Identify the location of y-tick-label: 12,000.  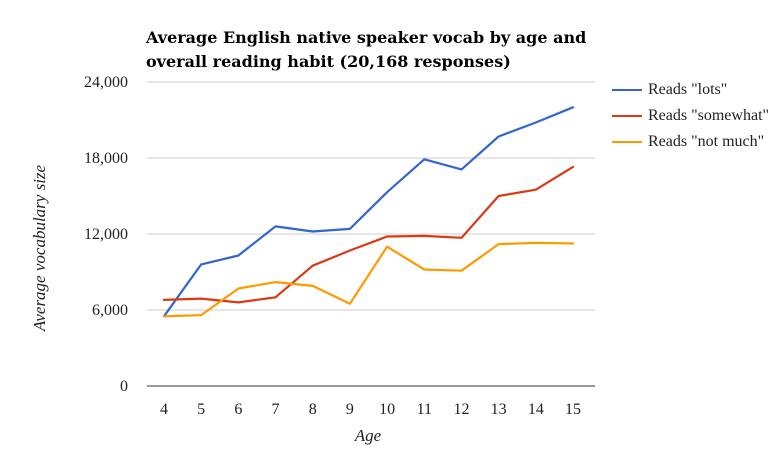
(106, 234).